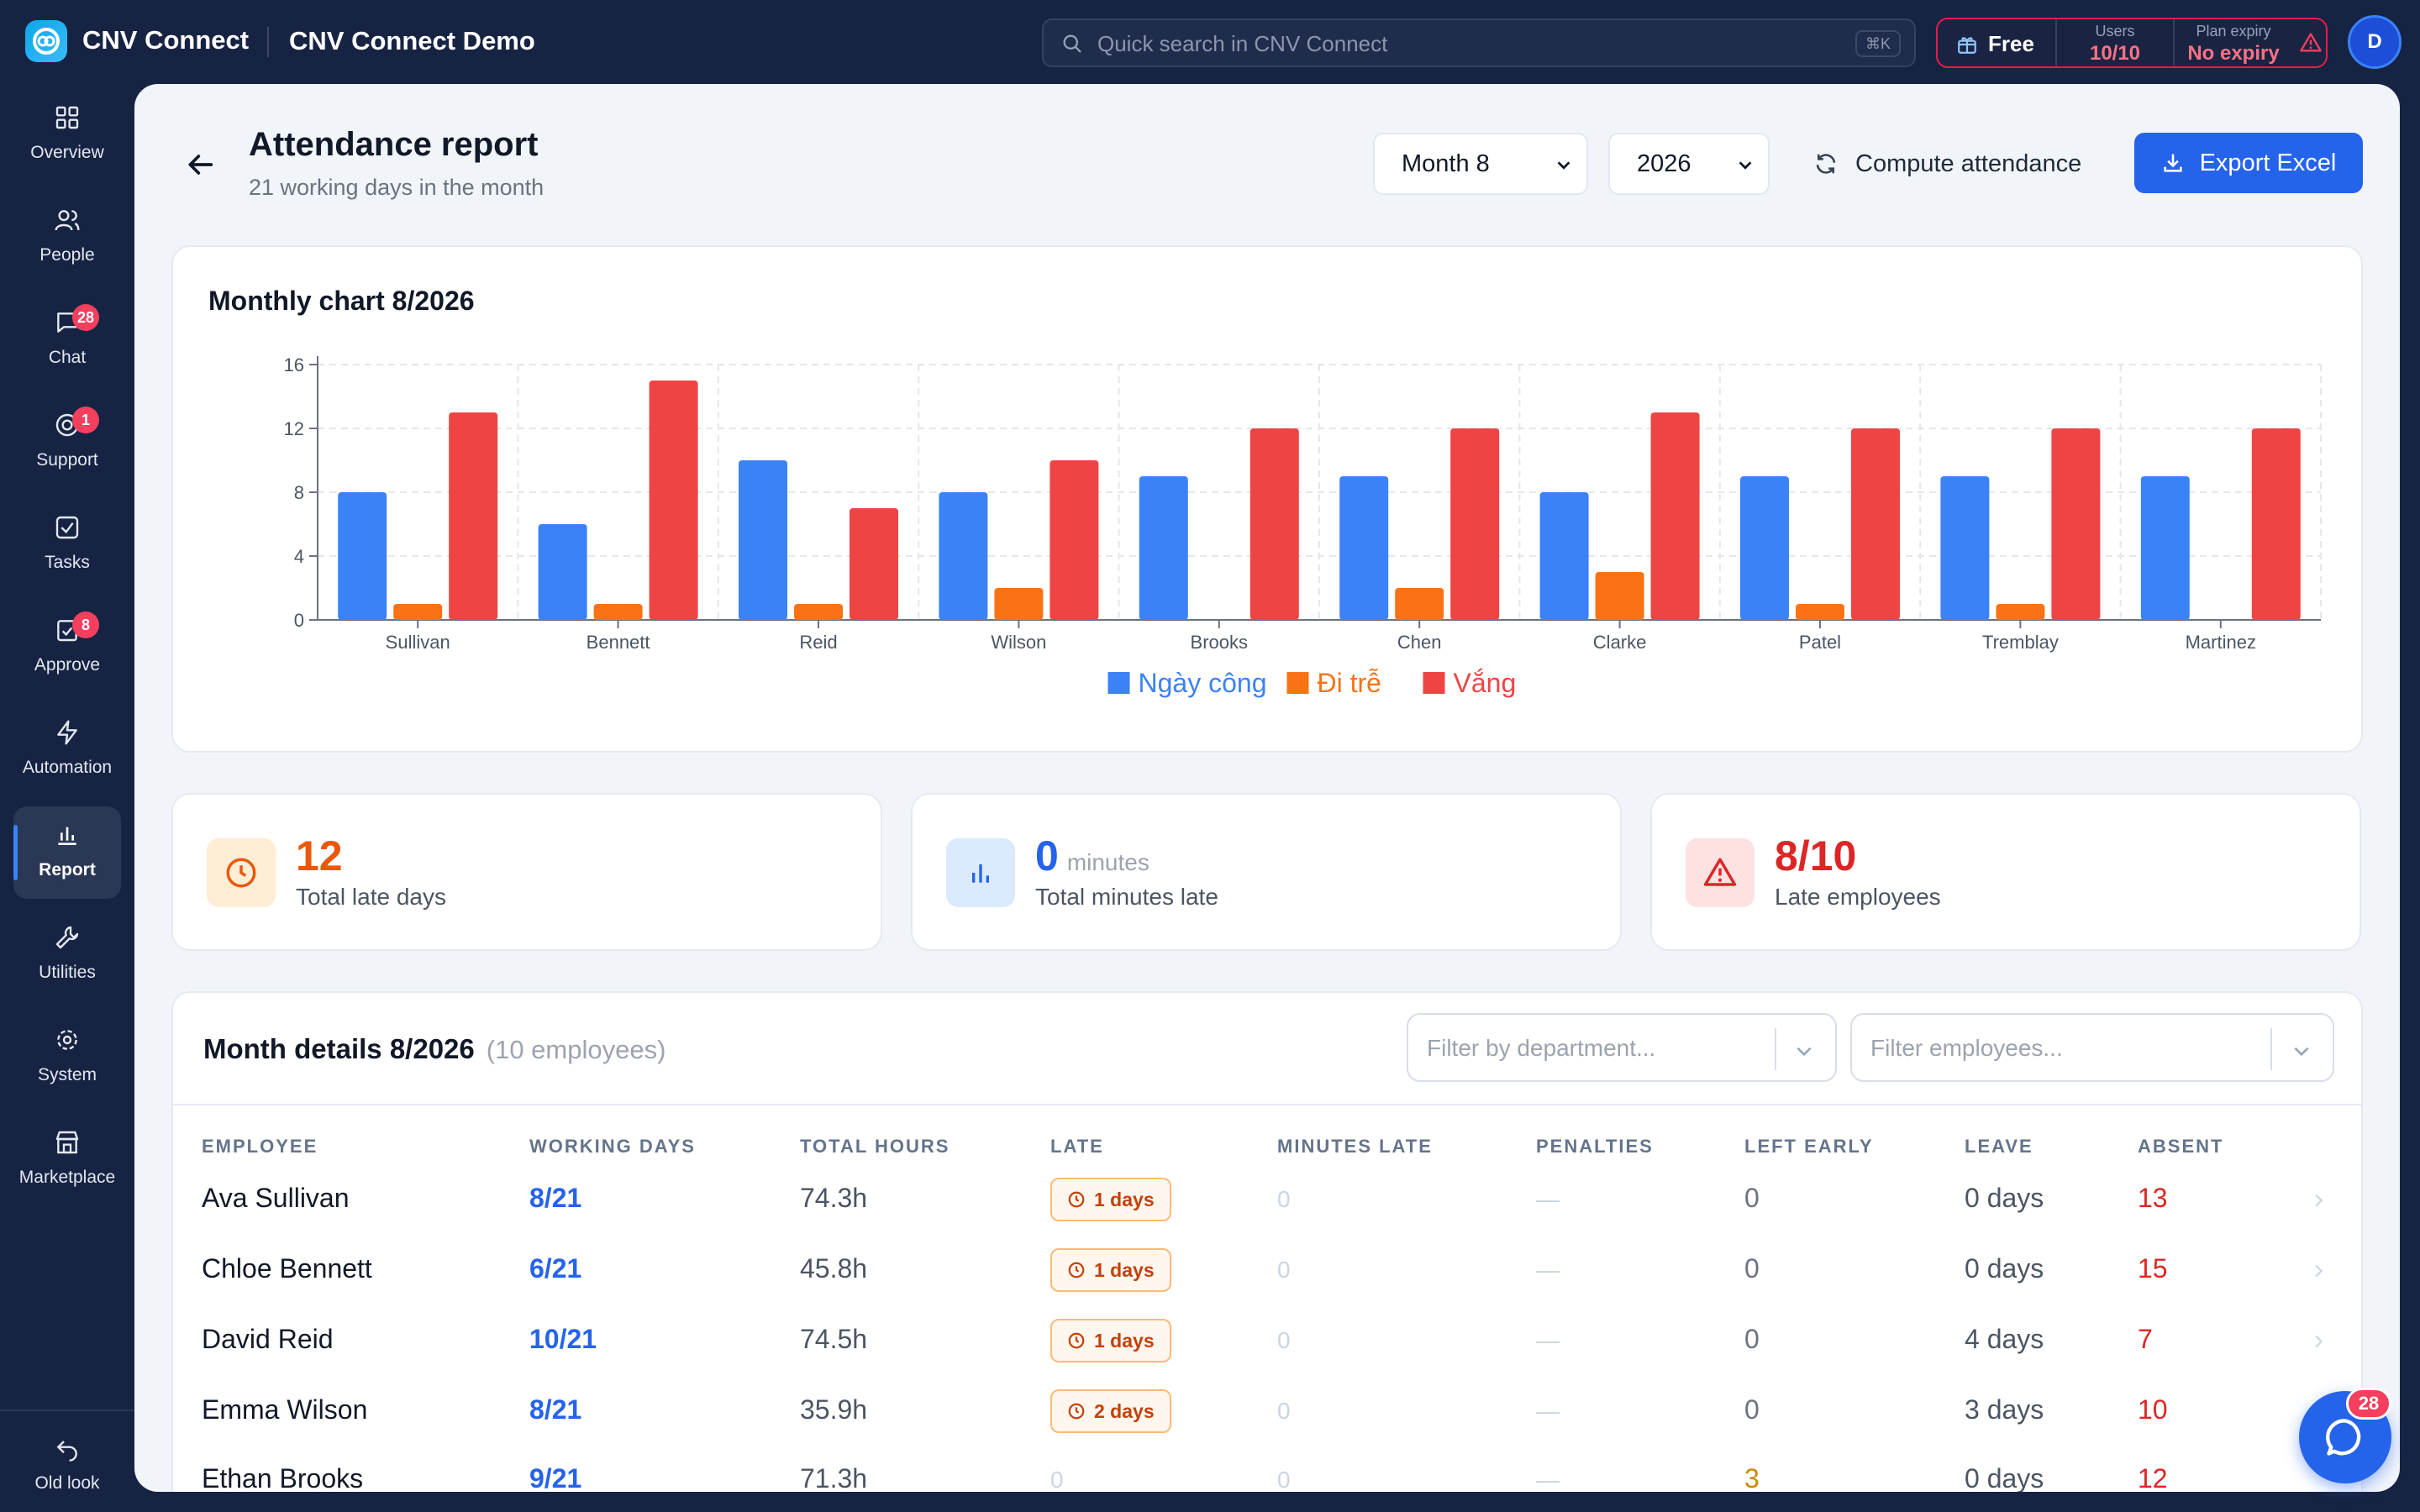 This screenshot has width=2420, height=1512. I want to click on export-excel-button: Export Excel, so click(2248, 163).